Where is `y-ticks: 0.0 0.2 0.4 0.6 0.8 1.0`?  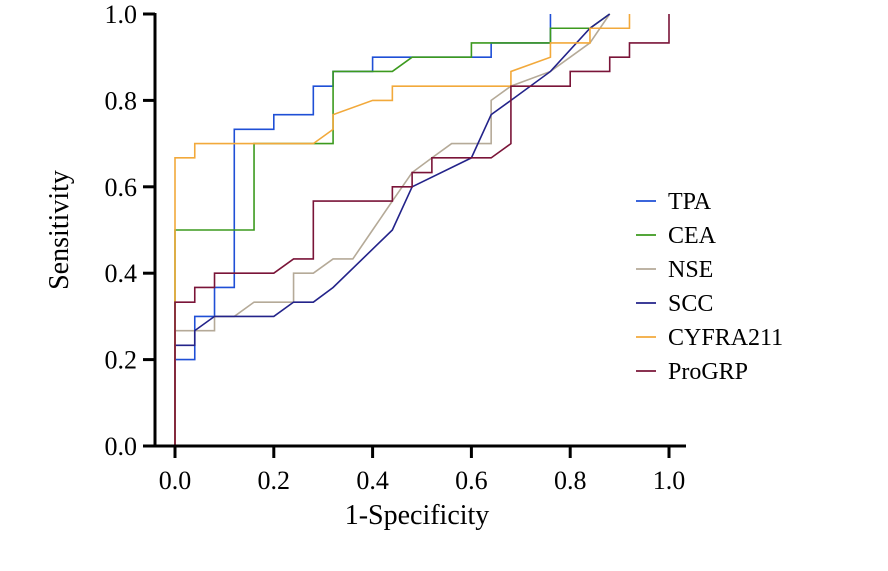
y-ticks: 0.0 0.2 0.4 0.6 0.8 1.0 is located at coordinates (130, 230).